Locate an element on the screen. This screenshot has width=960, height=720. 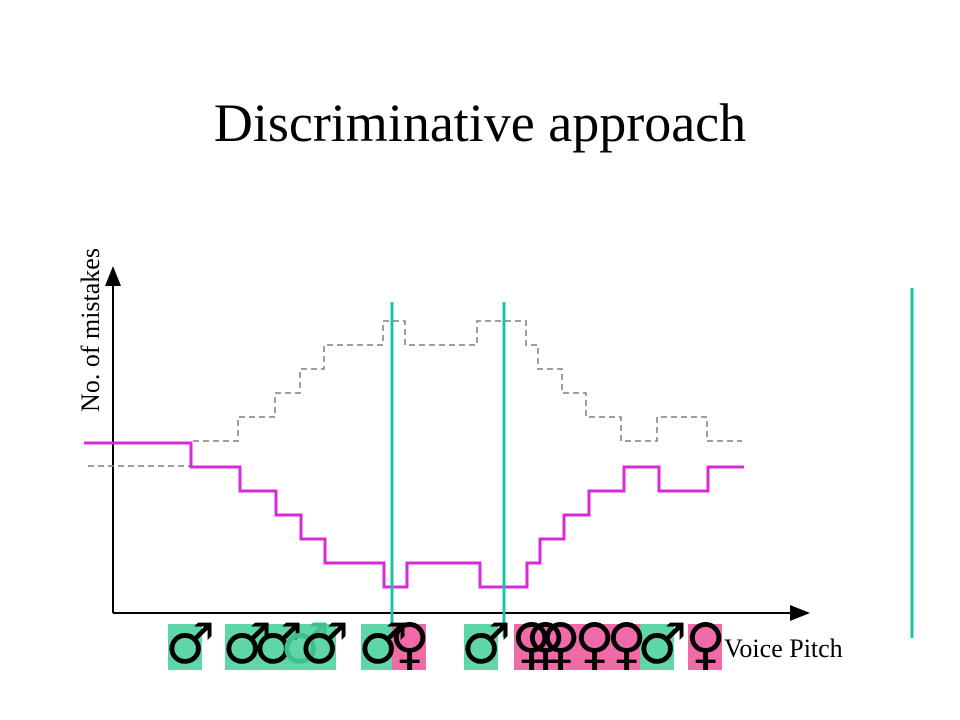
x-axis-label: Voice Pitch is located at coordinates (783, 648).